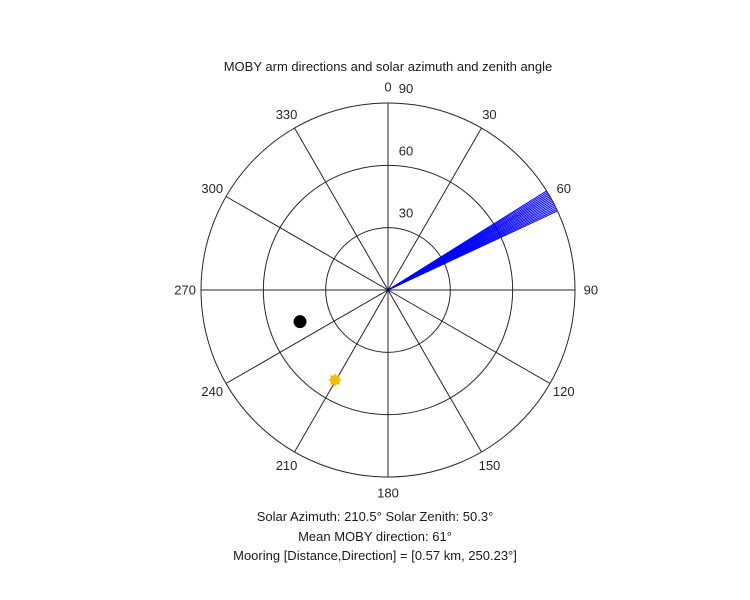 The width and height of the screenshot is (750, 600). I want to click on angle-tick-label: 210, so click(287, 465).